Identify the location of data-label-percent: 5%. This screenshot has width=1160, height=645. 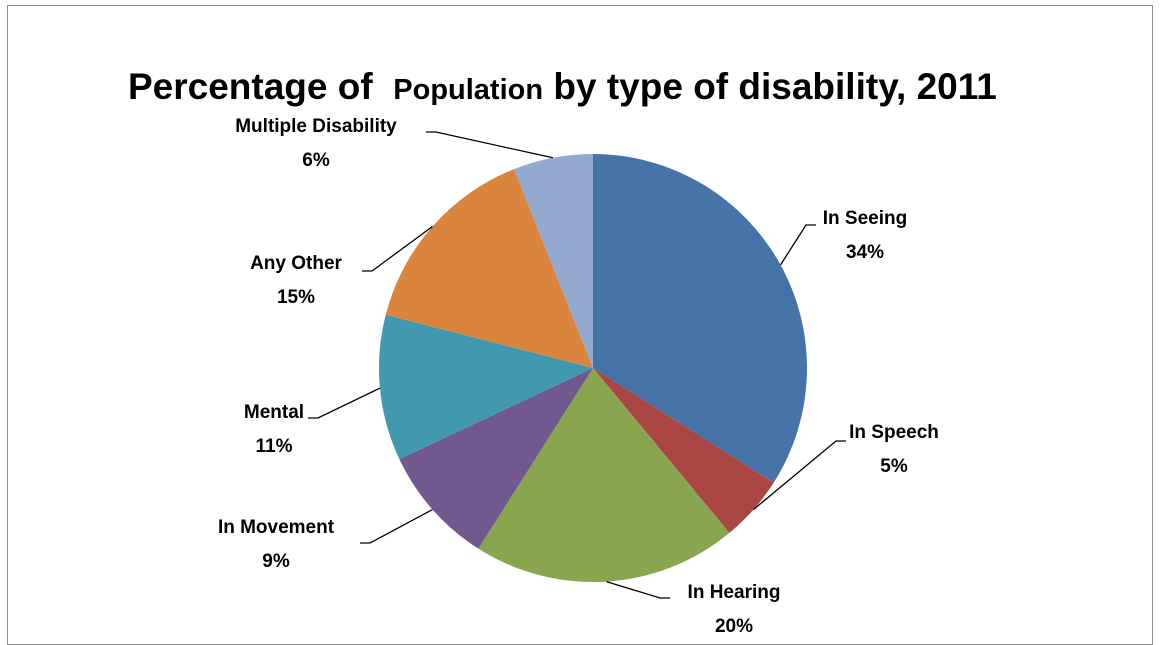
(894, 466).